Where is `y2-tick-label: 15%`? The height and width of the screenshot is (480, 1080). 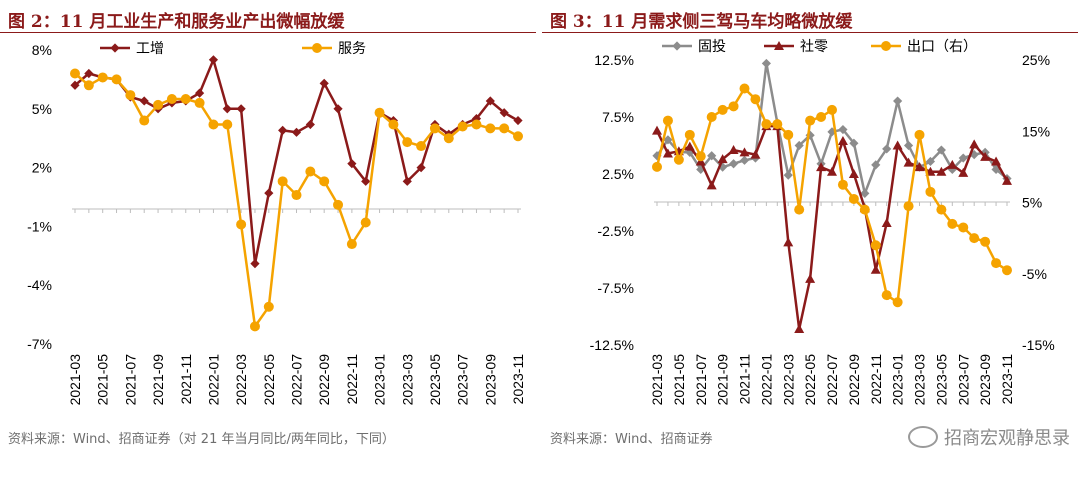 y2-tick-label: 15% is located at coordinates (1036, 131).